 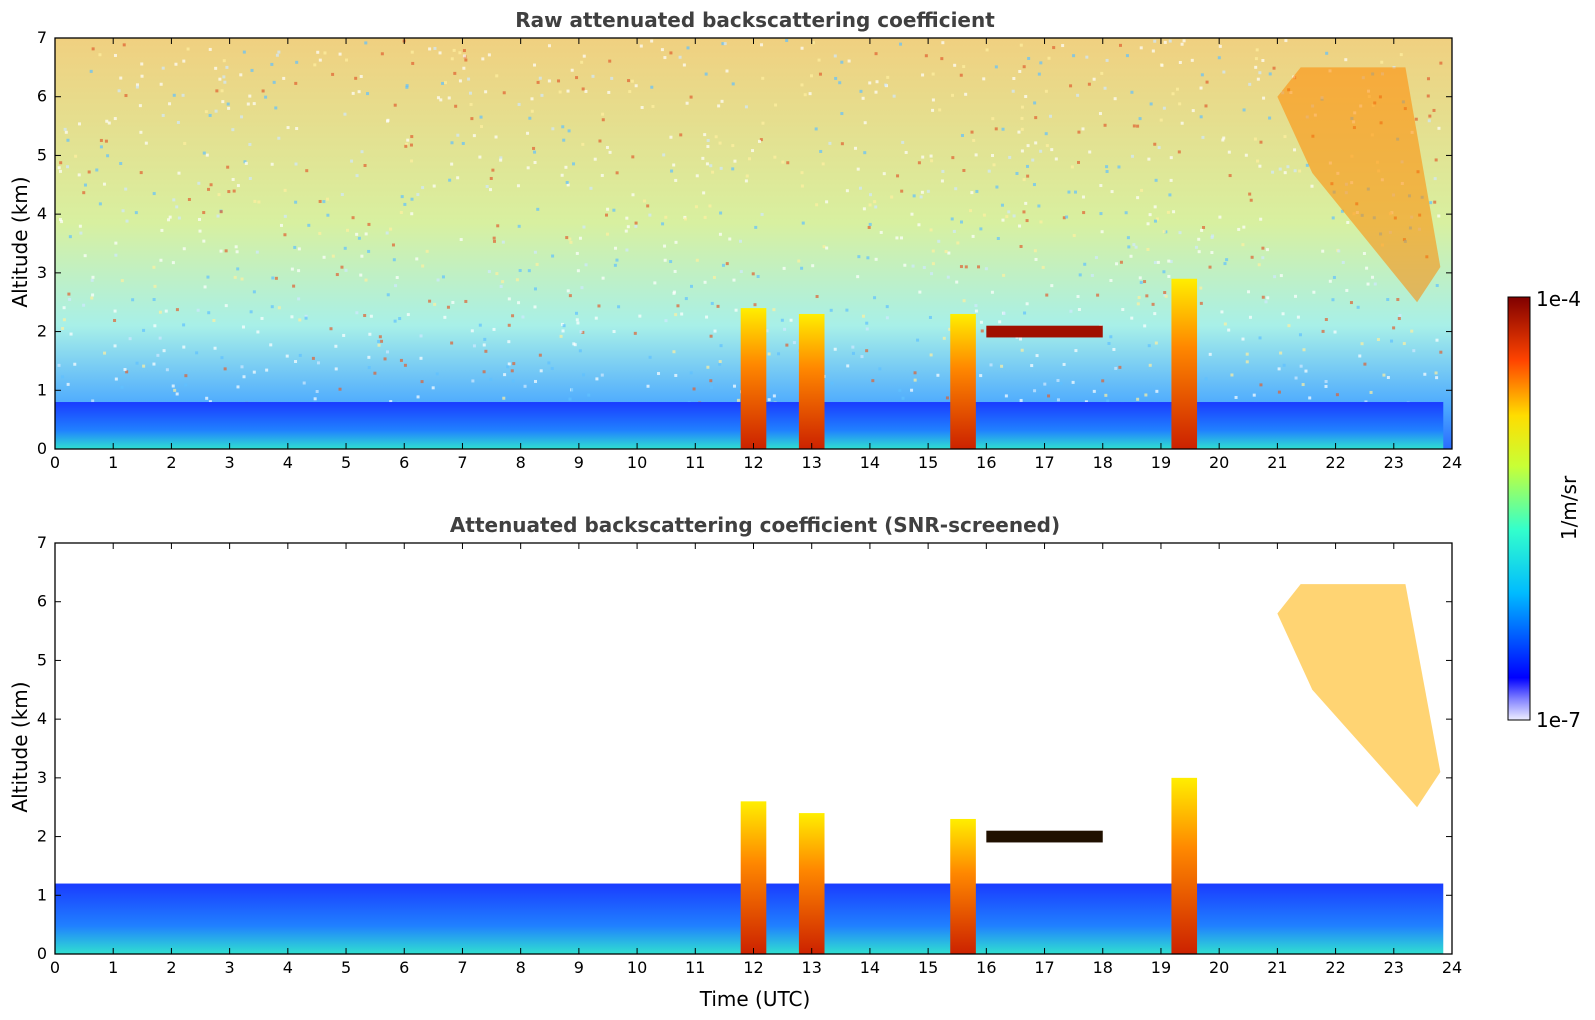 I want to click on colorbar: 1e-4 1e-7 1/m/sr, so click(x=1544, y=509).